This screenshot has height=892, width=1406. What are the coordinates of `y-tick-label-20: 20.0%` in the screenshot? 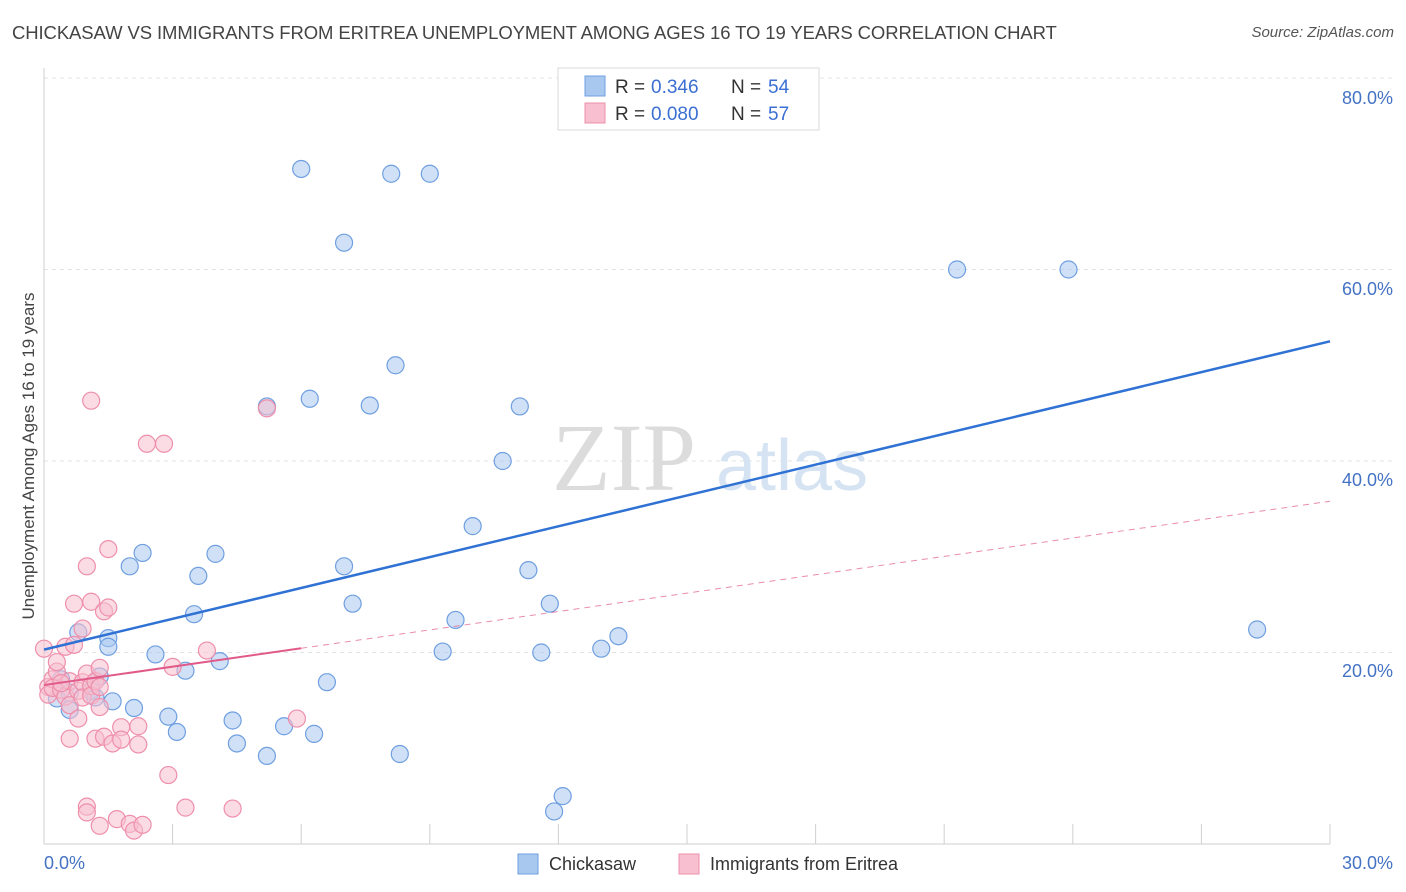 It's located at (1367, 671).